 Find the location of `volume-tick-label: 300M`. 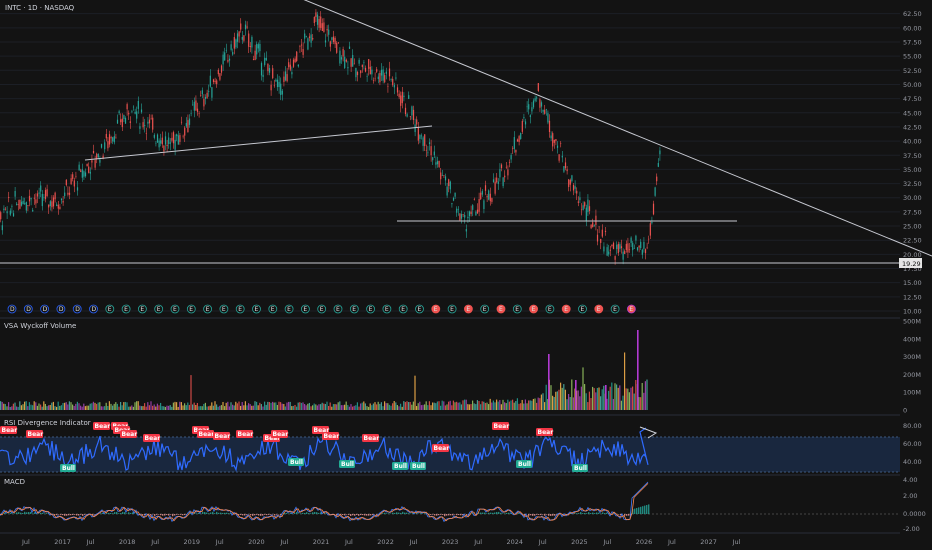

volume-tick-label: 300M is located at coordinates (912, 357).